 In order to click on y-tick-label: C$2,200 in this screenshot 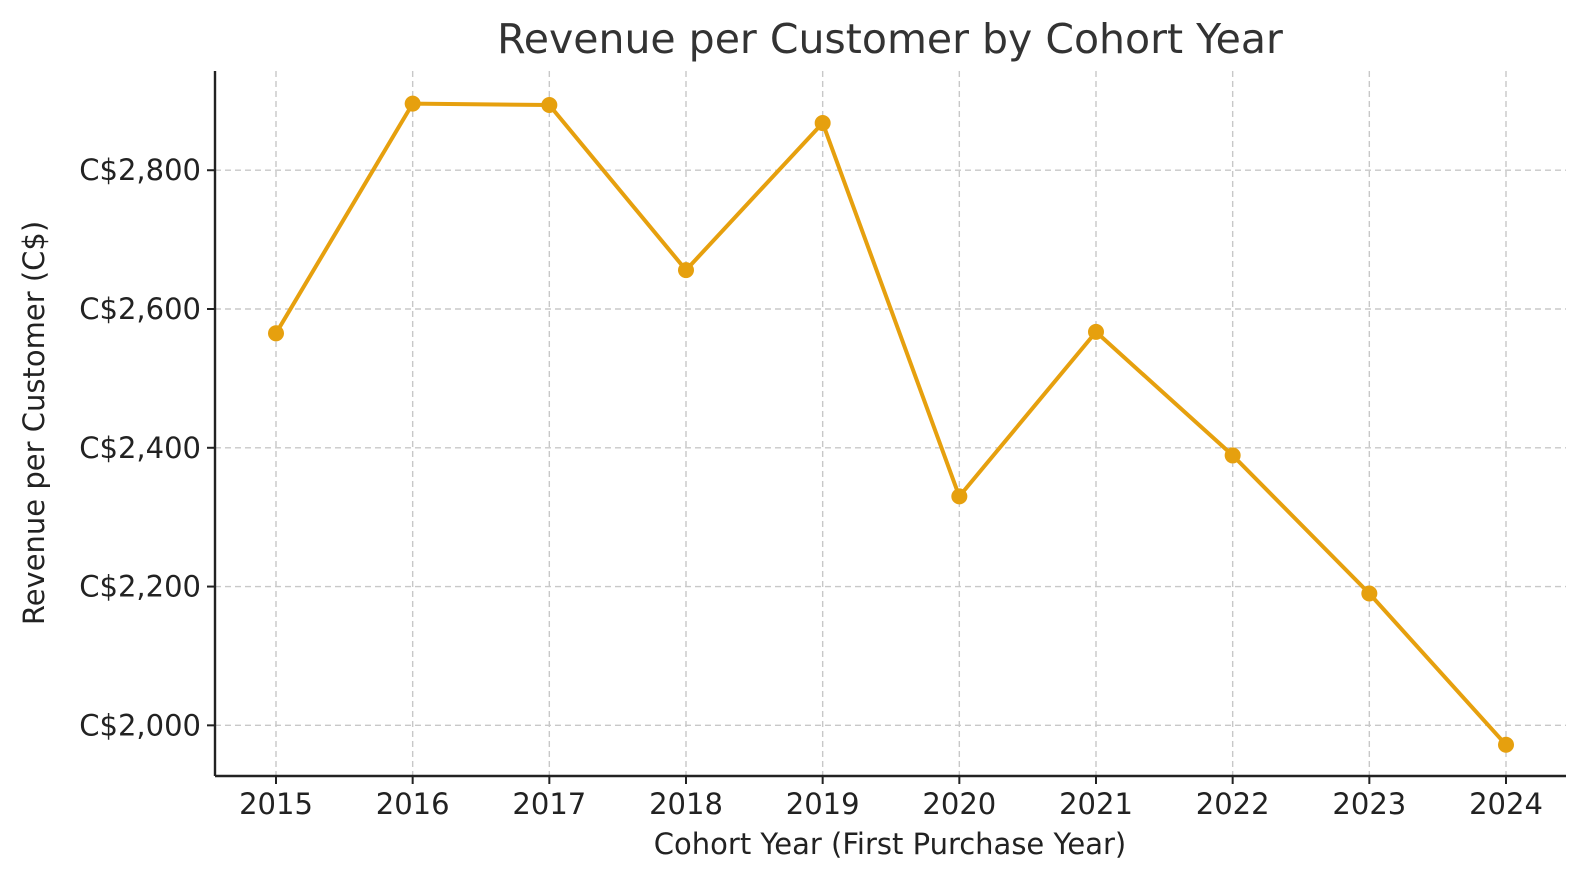, I will do `click(140, 587)`.